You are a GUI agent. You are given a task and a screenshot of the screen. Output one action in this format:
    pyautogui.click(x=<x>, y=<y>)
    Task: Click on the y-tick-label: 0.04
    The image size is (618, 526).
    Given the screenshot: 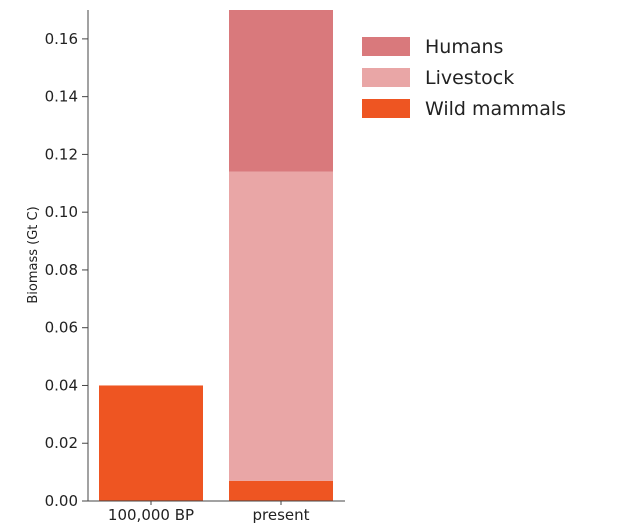 What is the action you would take?
    pyautogui.click(x=61, y=385)
    